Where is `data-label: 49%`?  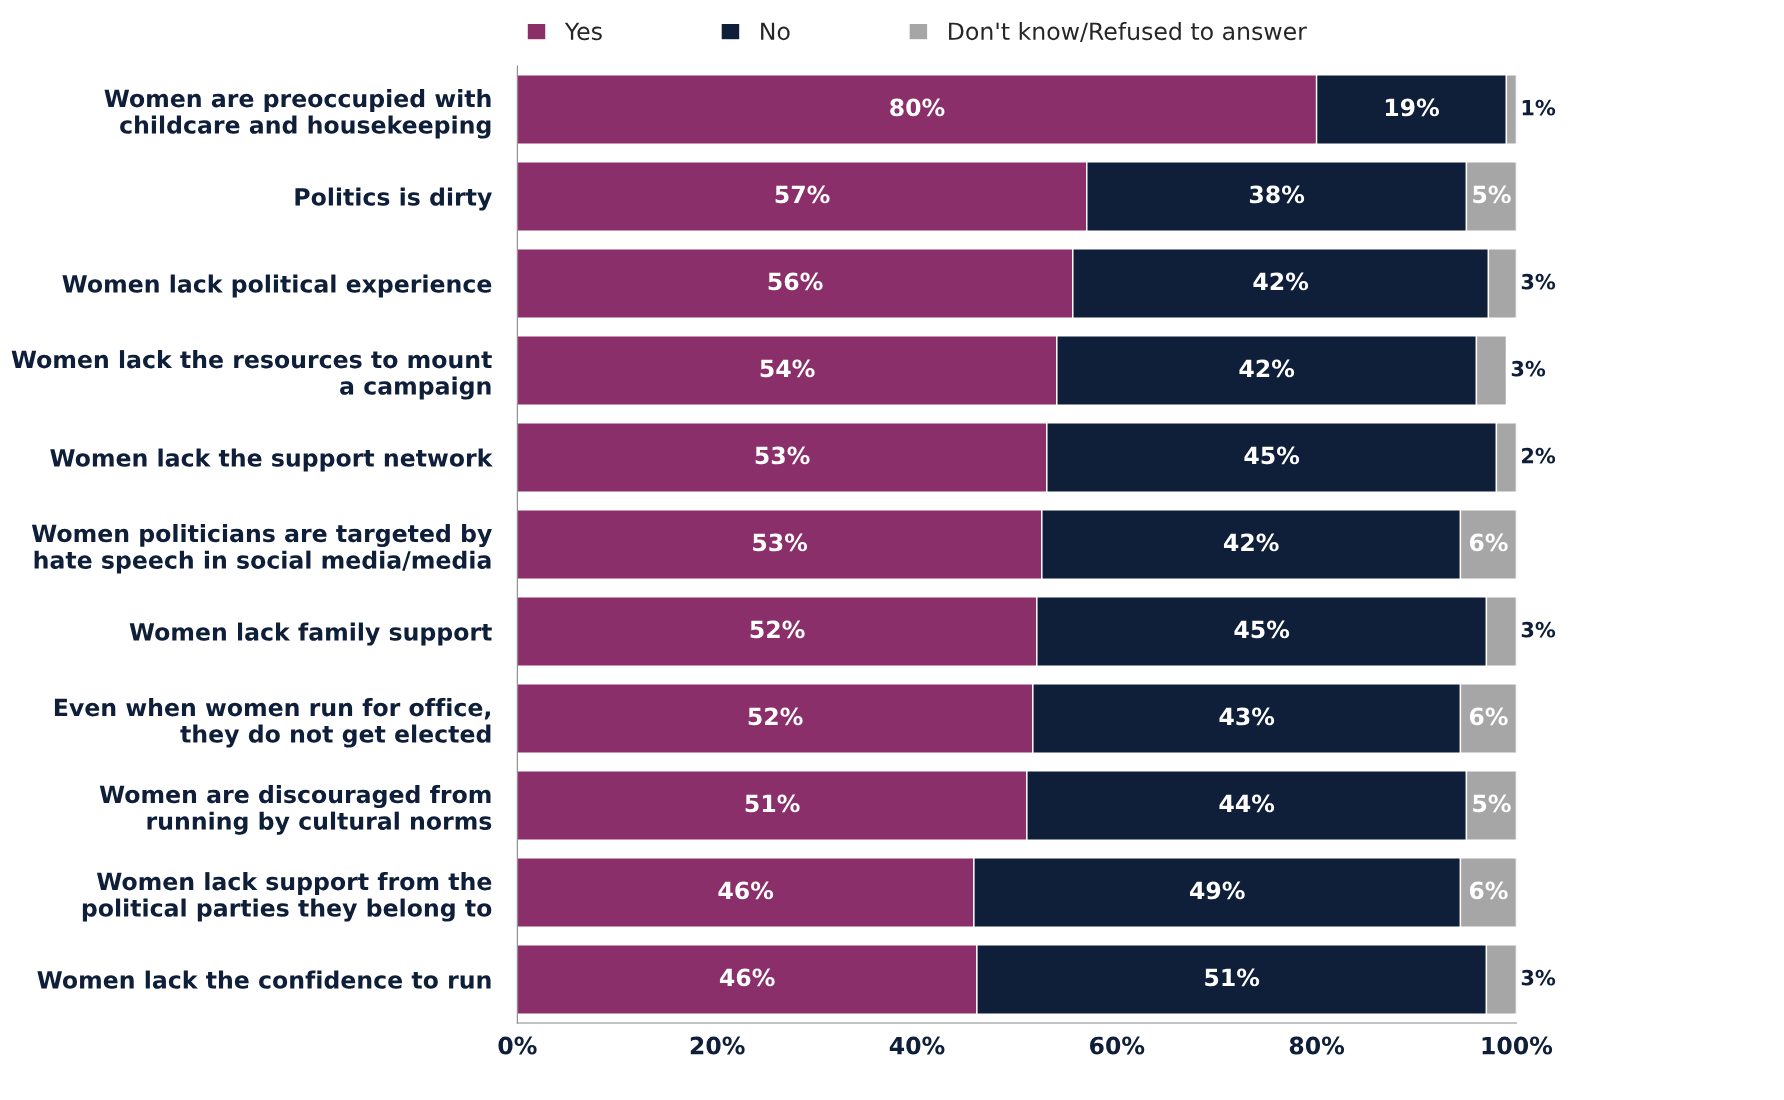 data-label: 49% is located at coordinates (1217, 890).